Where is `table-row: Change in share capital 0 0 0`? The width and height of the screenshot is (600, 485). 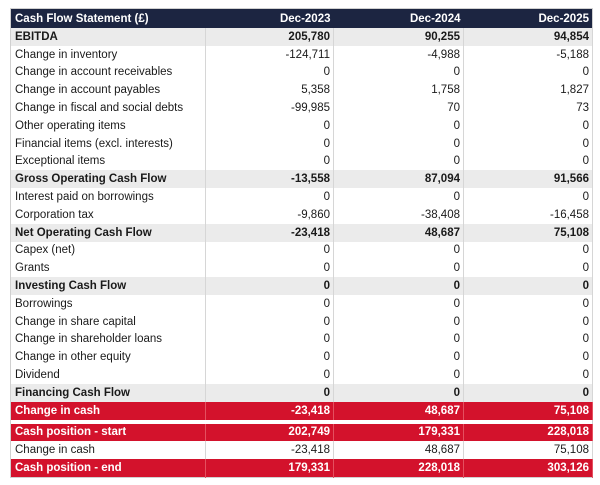 table-row: Change in share capital 0 0 0 is located at coordinates (301, 321).